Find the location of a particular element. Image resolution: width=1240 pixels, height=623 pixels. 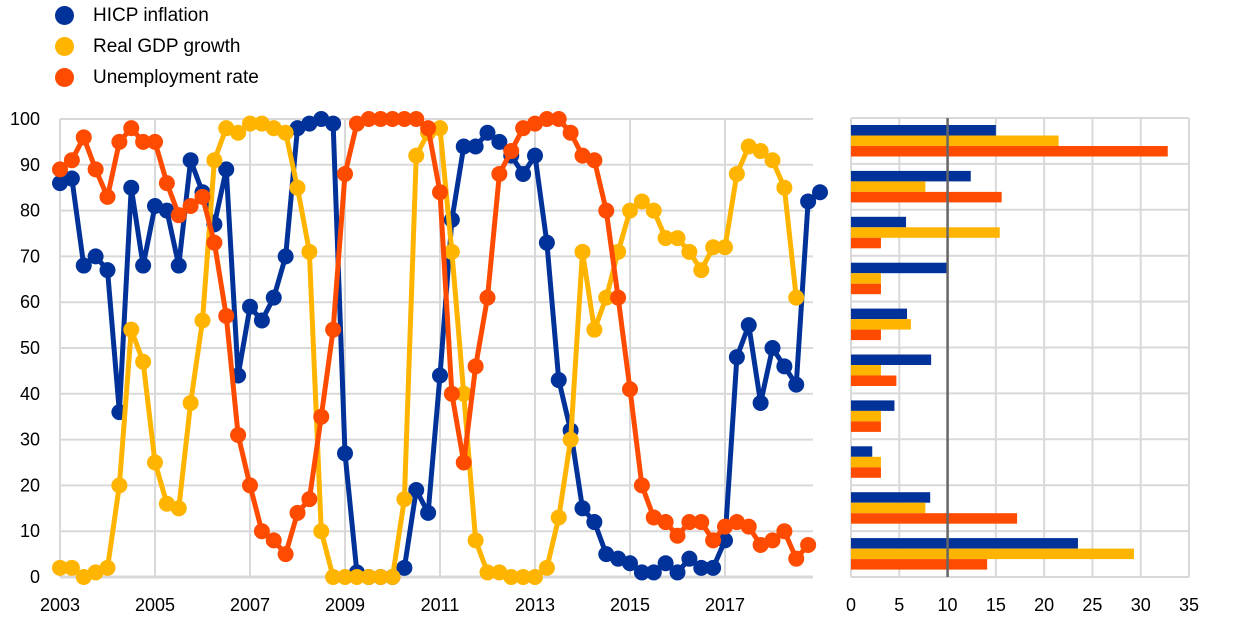

y-tick-label: 90 is located at coordinates (30, 165).